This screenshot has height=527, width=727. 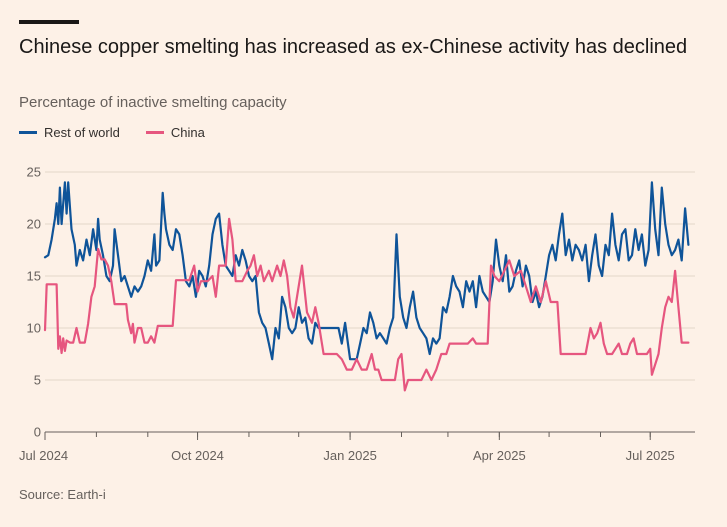 I want to click on legend-item-rest-of-world: Rest of world, so click(x=69, y=132).